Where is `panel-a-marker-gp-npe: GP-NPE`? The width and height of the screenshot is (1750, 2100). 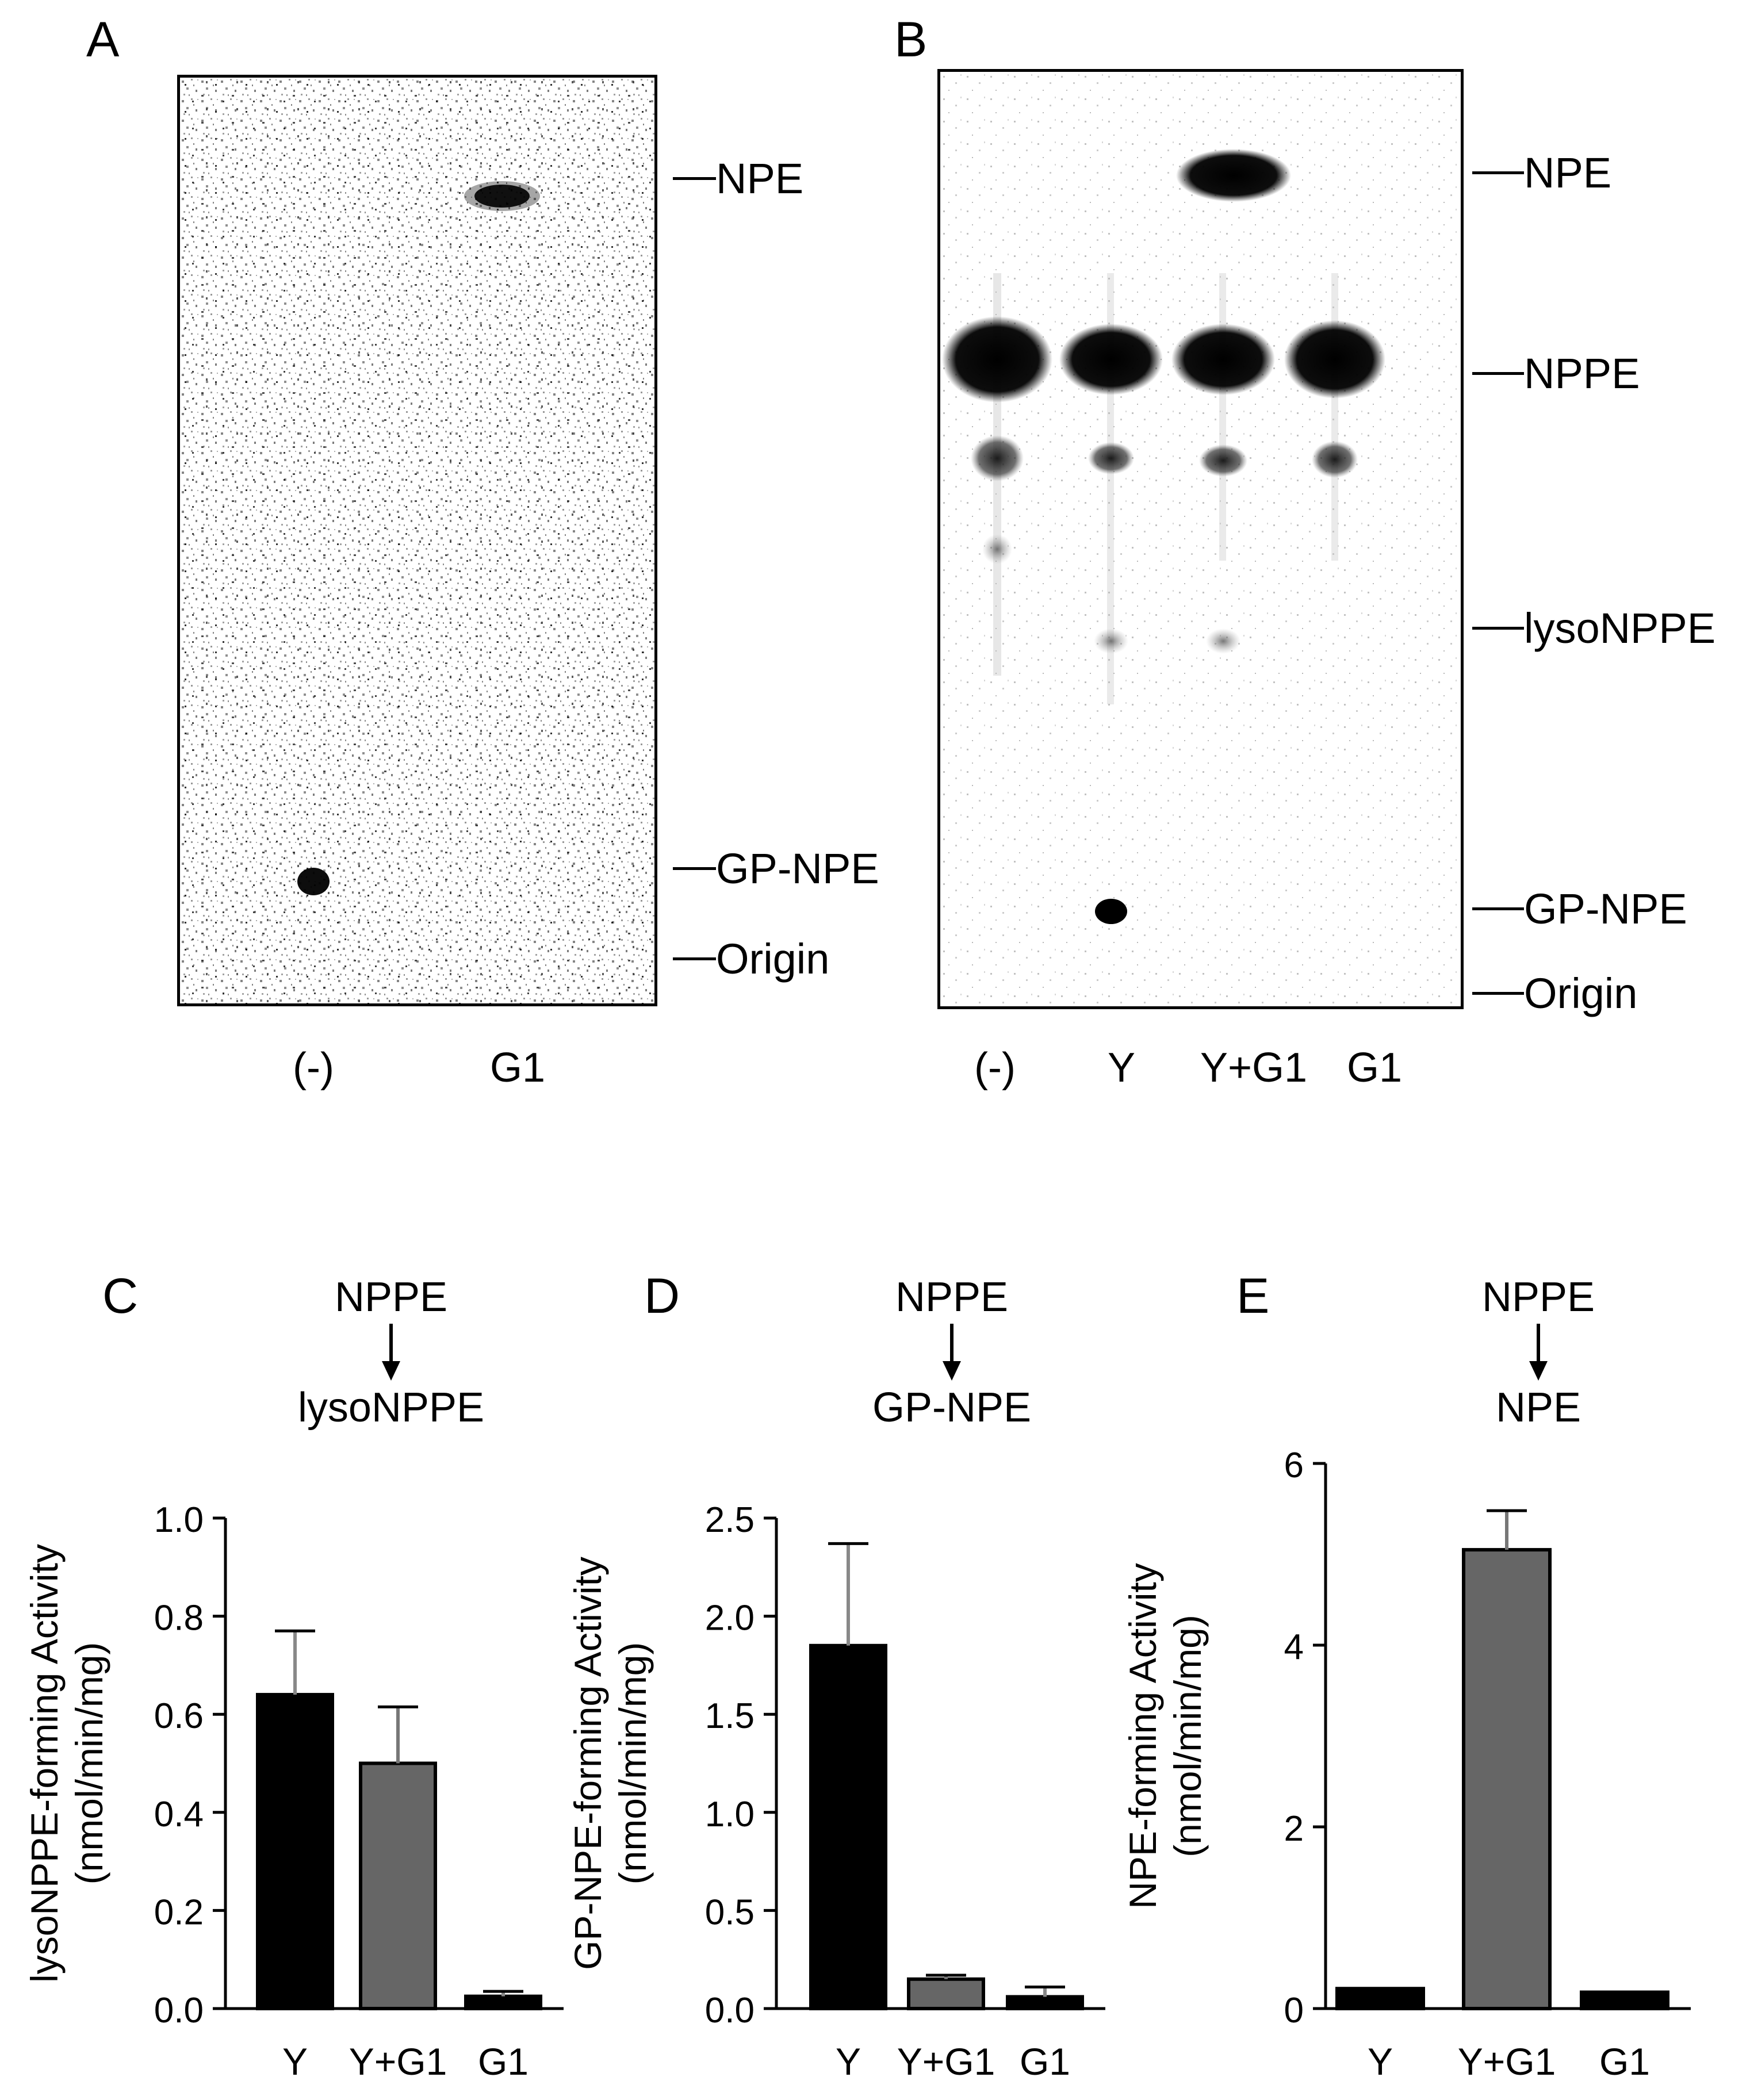 panel-a-marker-gp-npe: GP-NPE is located at coordinates (798, 868).